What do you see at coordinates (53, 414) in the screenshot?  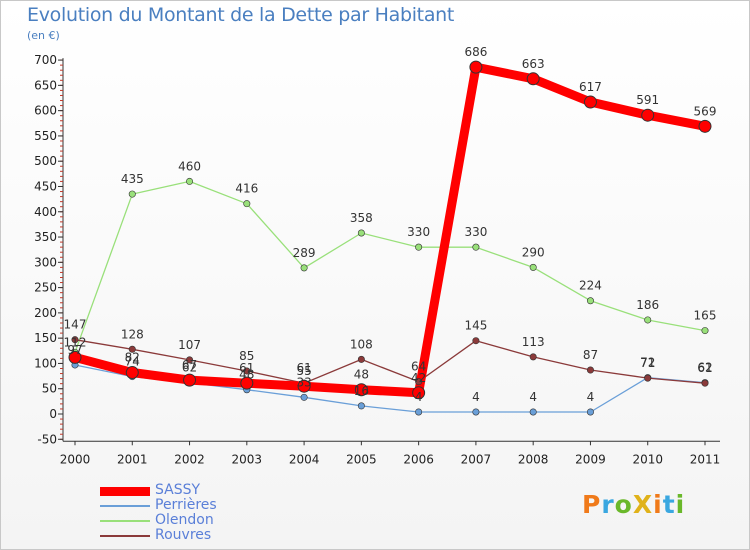 I see `y-tick-label: 0` at bounding box center [53, 414].